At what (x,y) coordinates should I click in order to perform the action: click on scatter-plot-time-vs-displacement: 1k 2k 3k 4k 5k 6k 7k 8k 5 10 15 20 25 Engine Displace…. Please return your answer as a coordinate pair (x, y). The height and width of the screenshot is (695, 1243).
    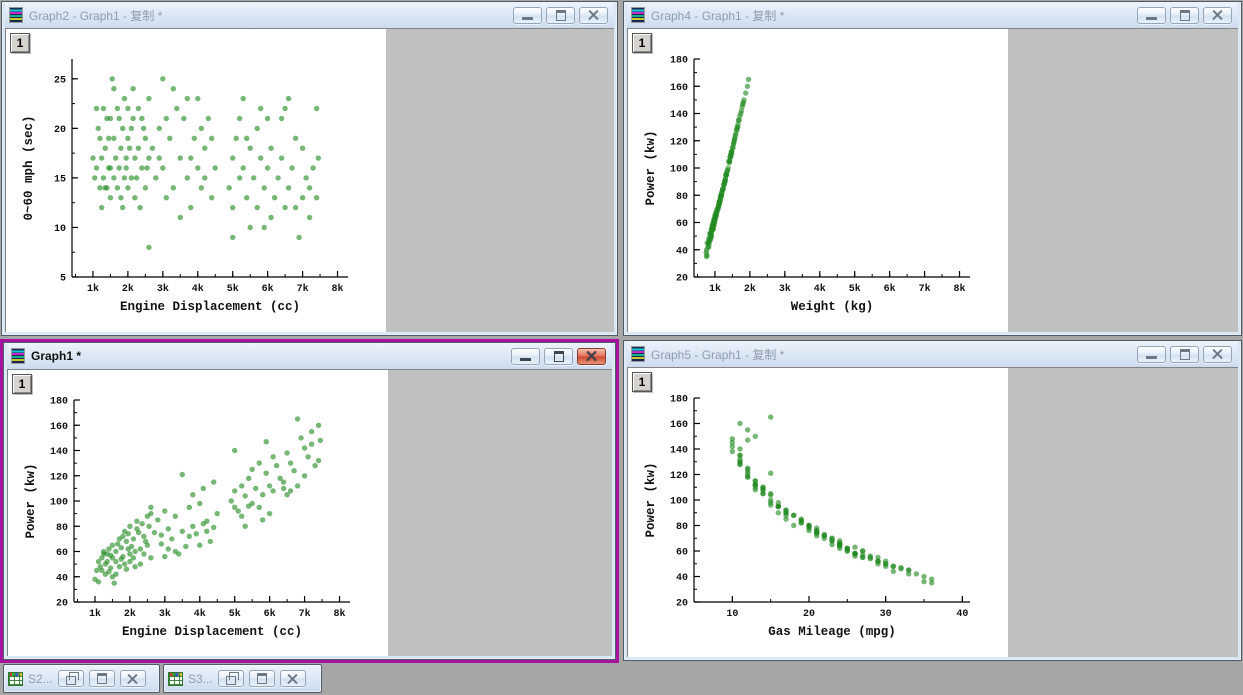
    Looking at the image, I should click on (196, 180).